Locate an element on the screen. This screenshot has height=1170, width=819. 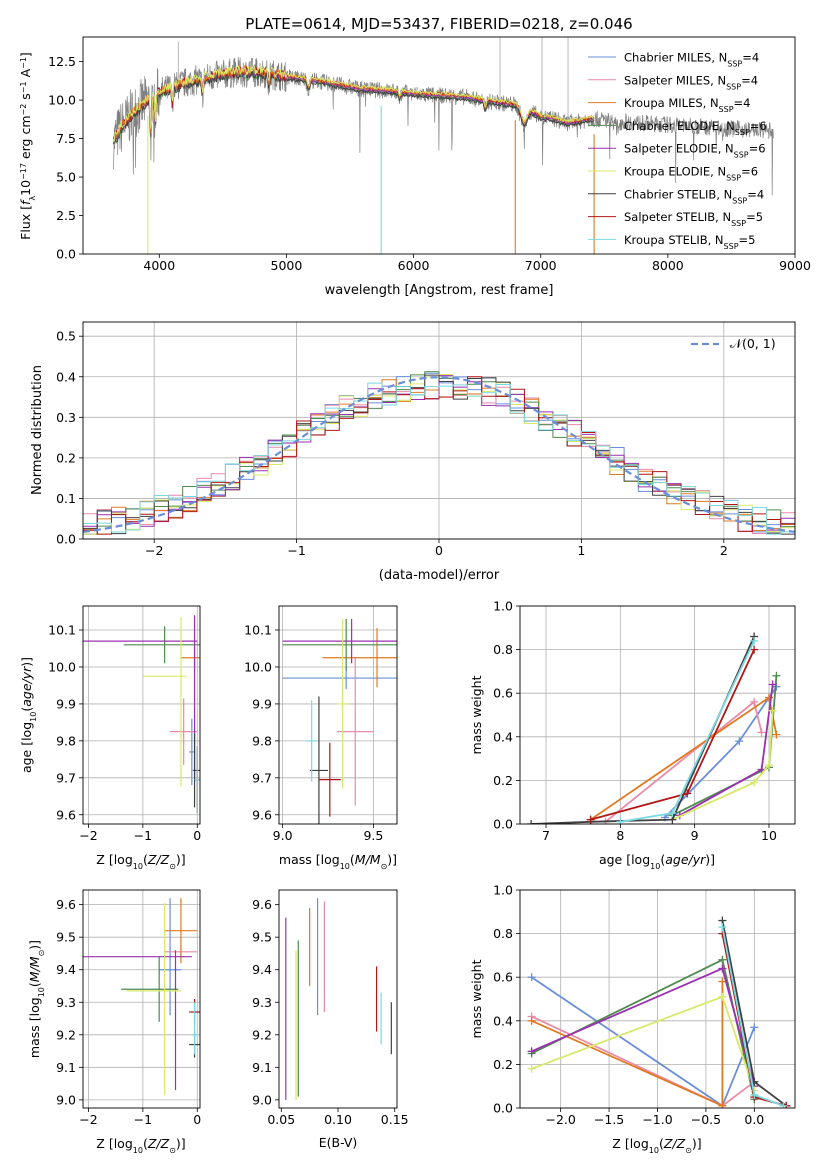
y-tick-label: 2.5 is located at coordinates (66, 215).